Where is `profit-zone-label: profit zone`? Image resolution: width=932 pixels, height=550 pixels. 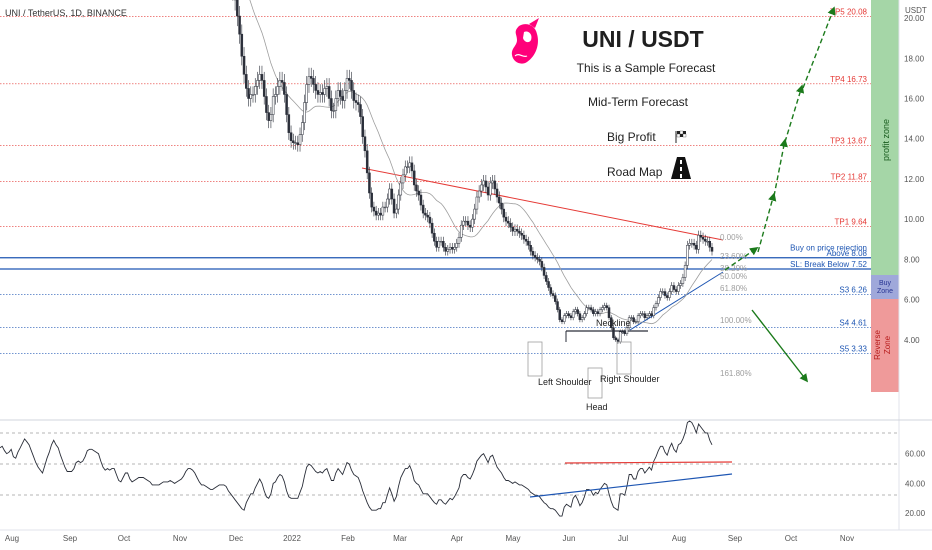
profit-zone-label: profit zone is located at coordinates (886, 140).